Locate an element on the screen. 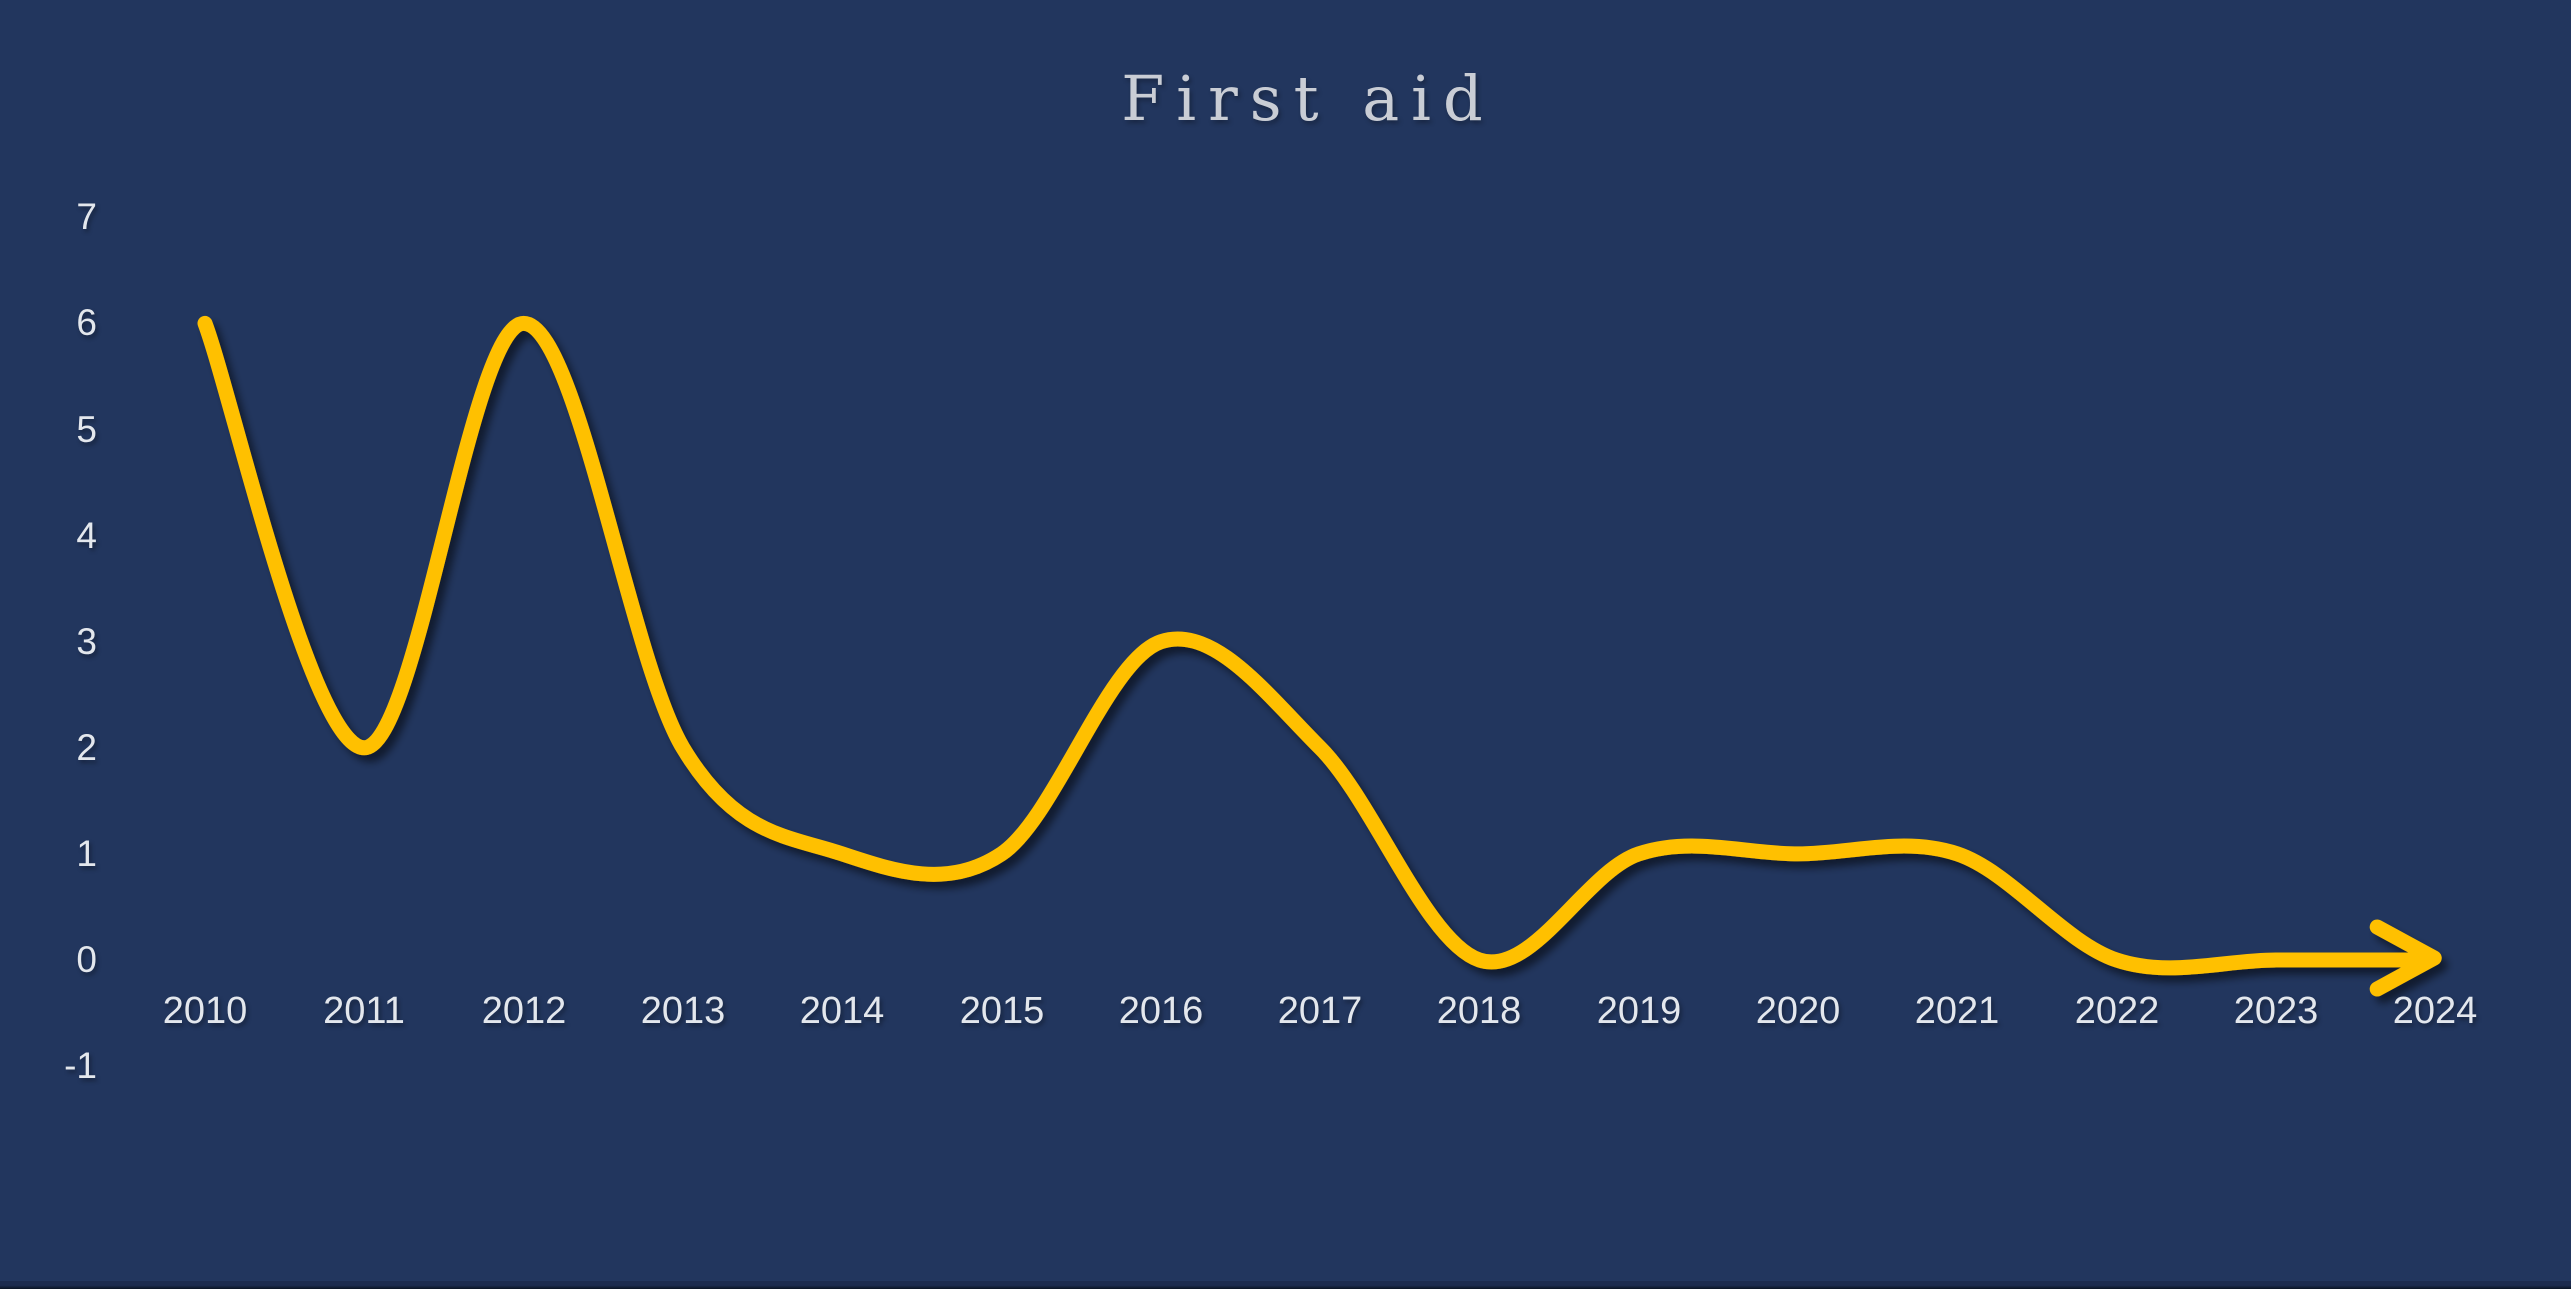  x-axis-tick-label: 2012 is located at coordinates (524, 1011).